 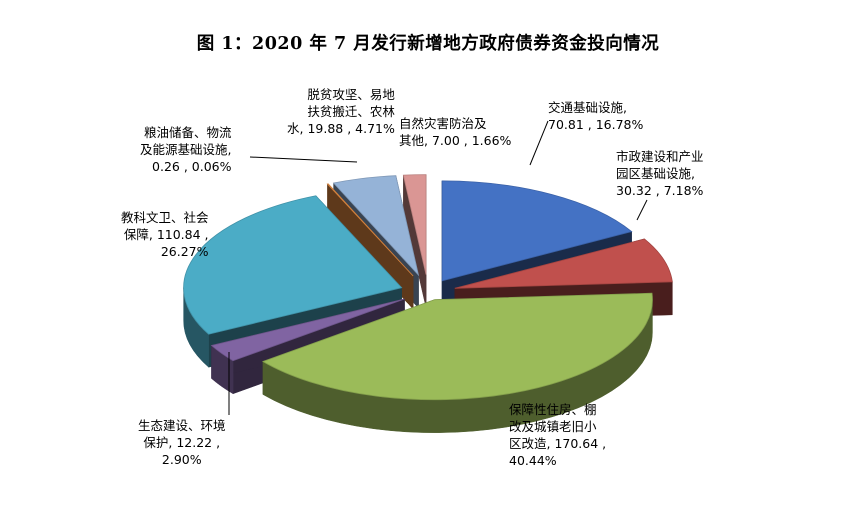 What do you see at coordinates (558, 443) in the screenshot?
I see `data-label-3-line-3: 区改造, 170.64 ,` at bounding box center [558, 443].